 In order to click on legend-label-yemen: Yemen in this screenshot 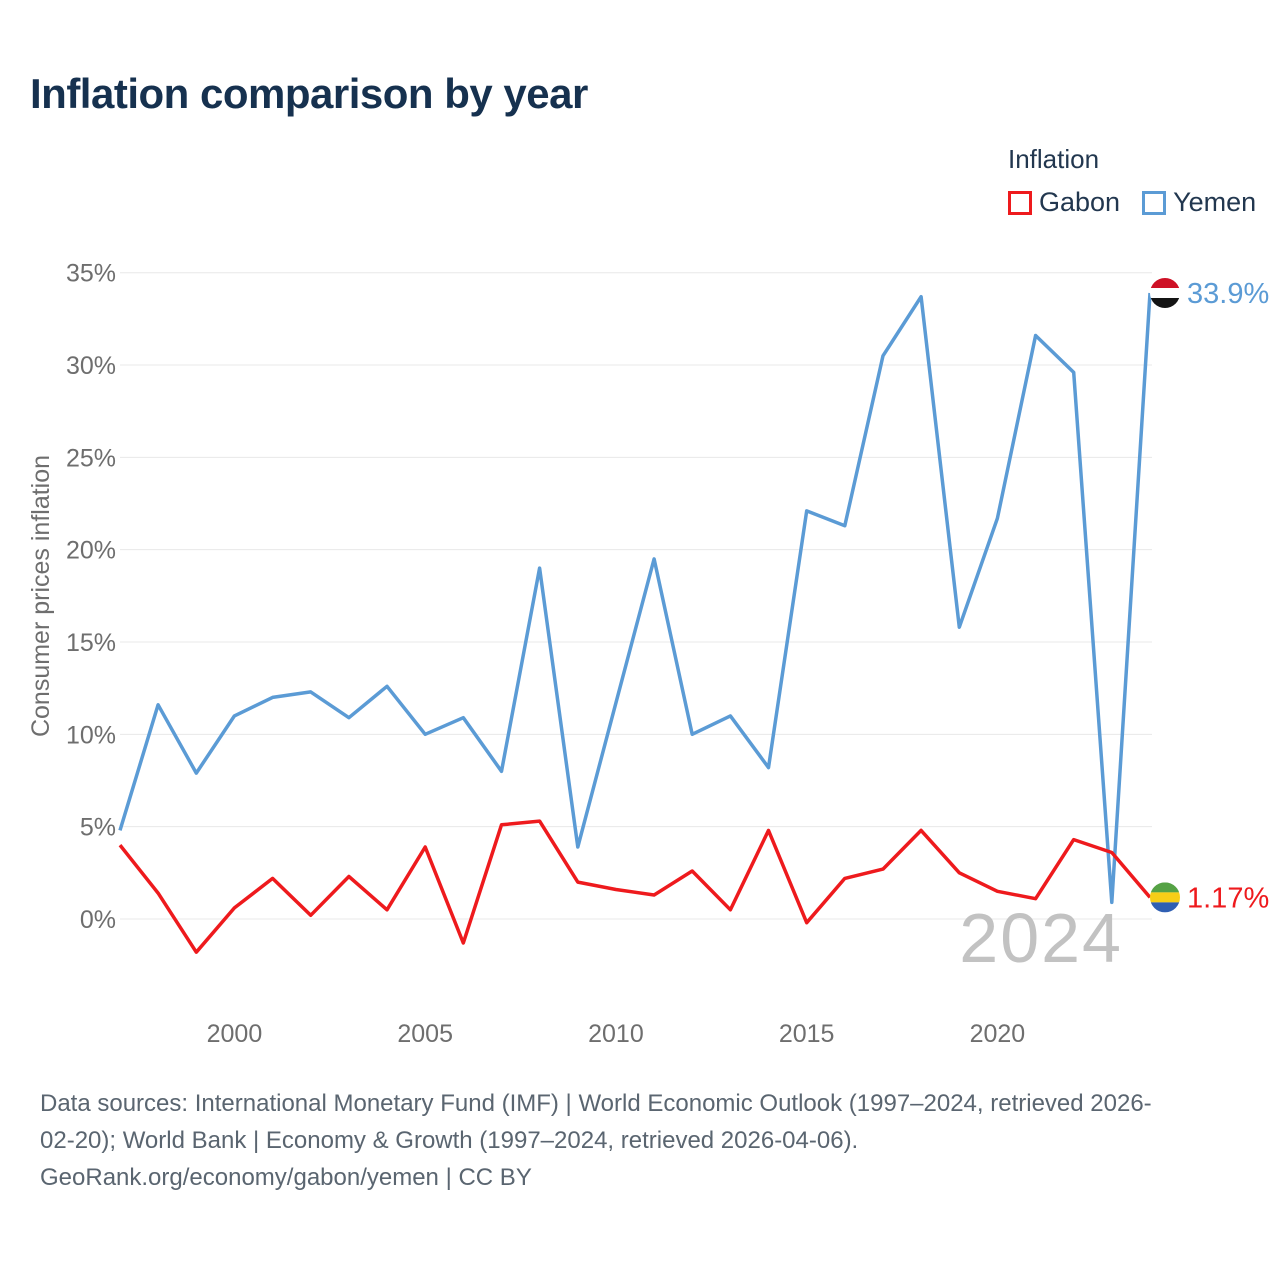, I will do `click(1215, 202)`.